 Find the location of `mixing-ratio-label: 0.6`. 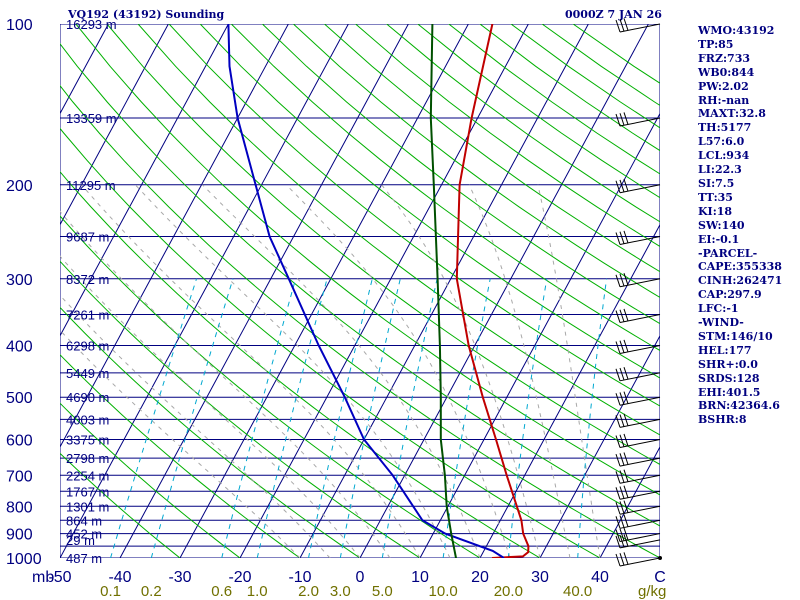

mixing-ratio-label: 0.6 is located at coordinates (221, 591).